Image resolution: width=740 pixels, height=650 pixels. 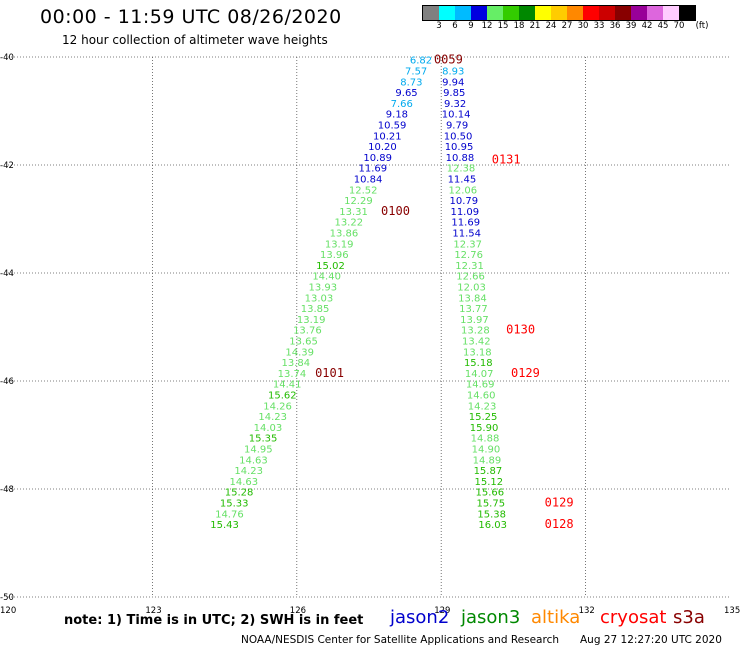 I want to click on pass-time-label: 0129, so click(x=525, y=373).